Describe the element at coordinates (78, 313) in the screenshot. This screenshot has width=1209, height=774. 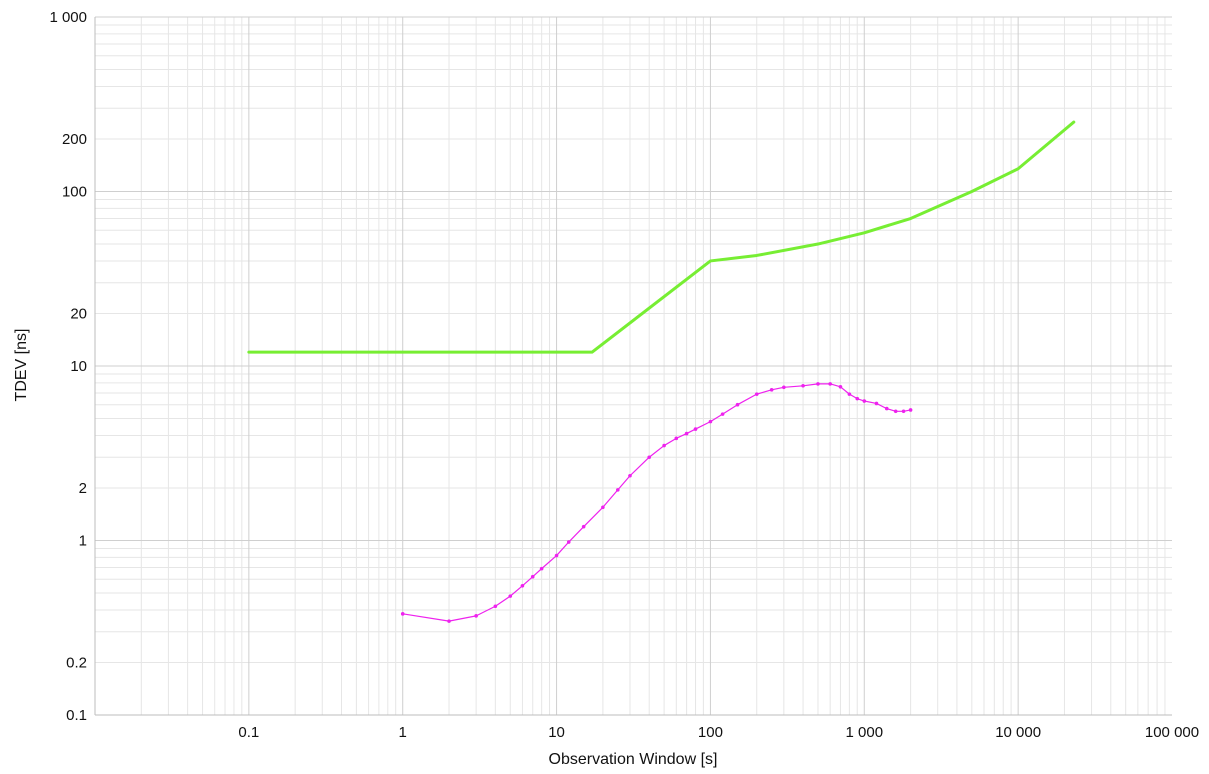
I see `y-tick-label: 20` at that location.